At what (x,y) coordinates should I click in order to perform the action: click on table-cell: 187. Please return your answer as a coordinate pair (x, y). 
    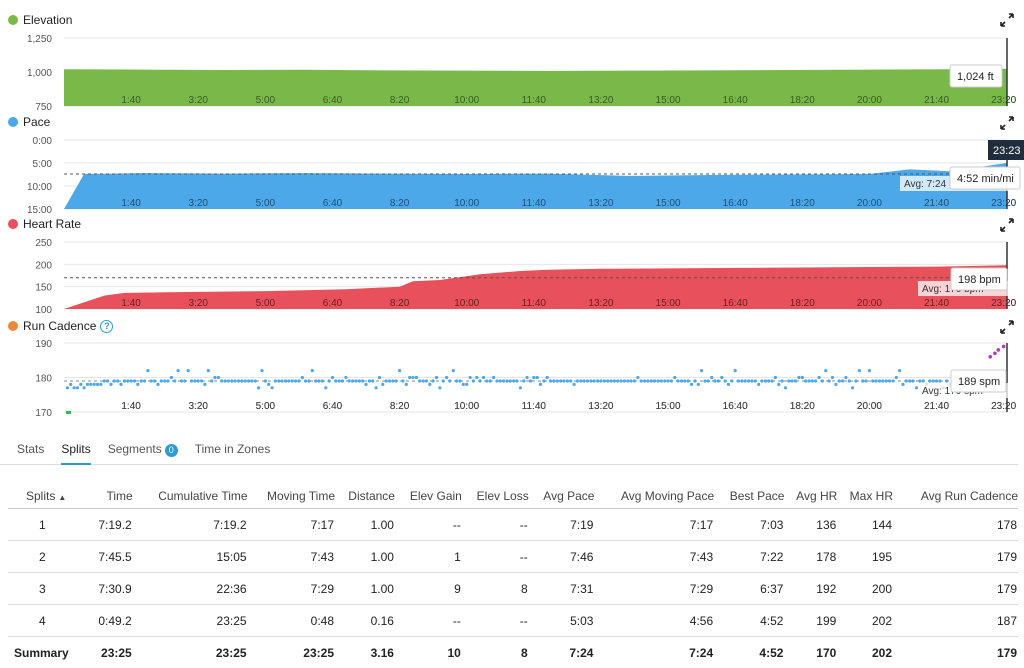
    Looking at the image, I should click on (955, 621).